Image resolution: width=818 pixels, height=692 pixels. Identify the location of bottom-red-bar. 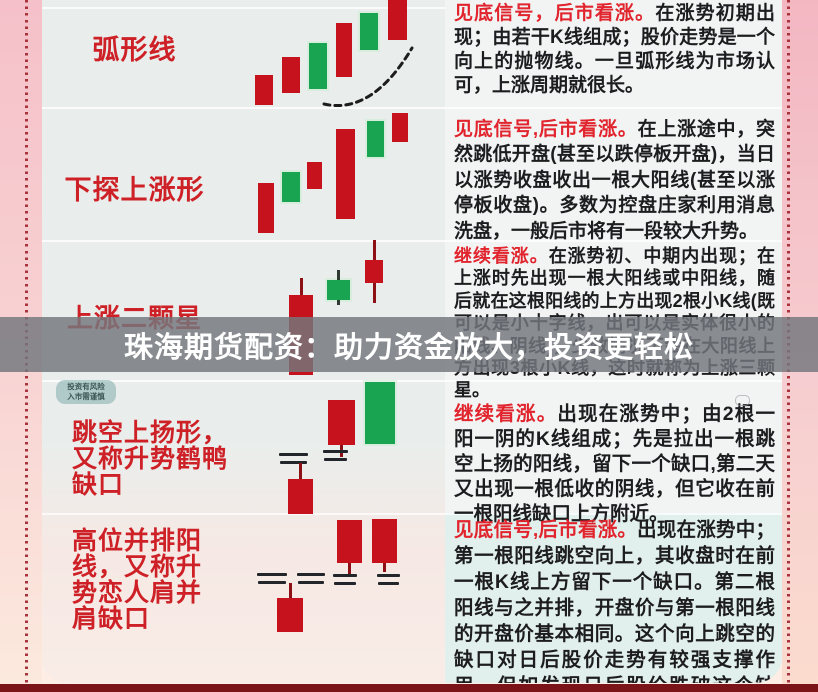
(409, 688).